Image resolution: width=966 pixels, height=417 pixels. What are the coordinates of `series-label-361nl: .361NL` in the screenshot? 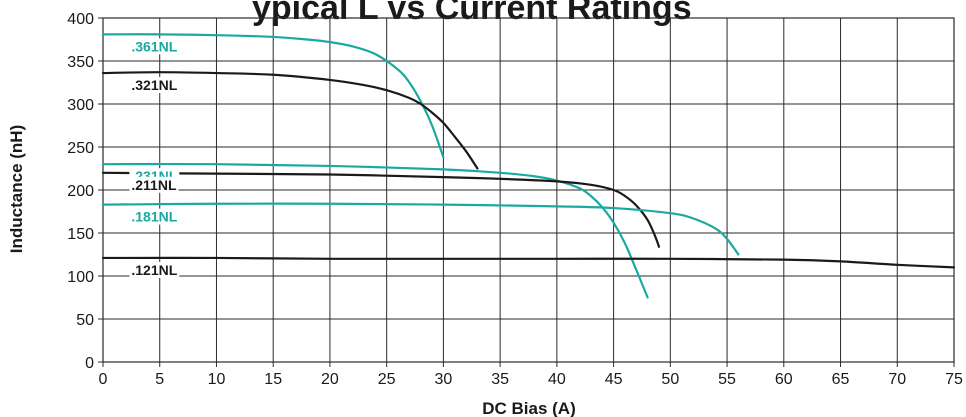 It's located at (154, 46).